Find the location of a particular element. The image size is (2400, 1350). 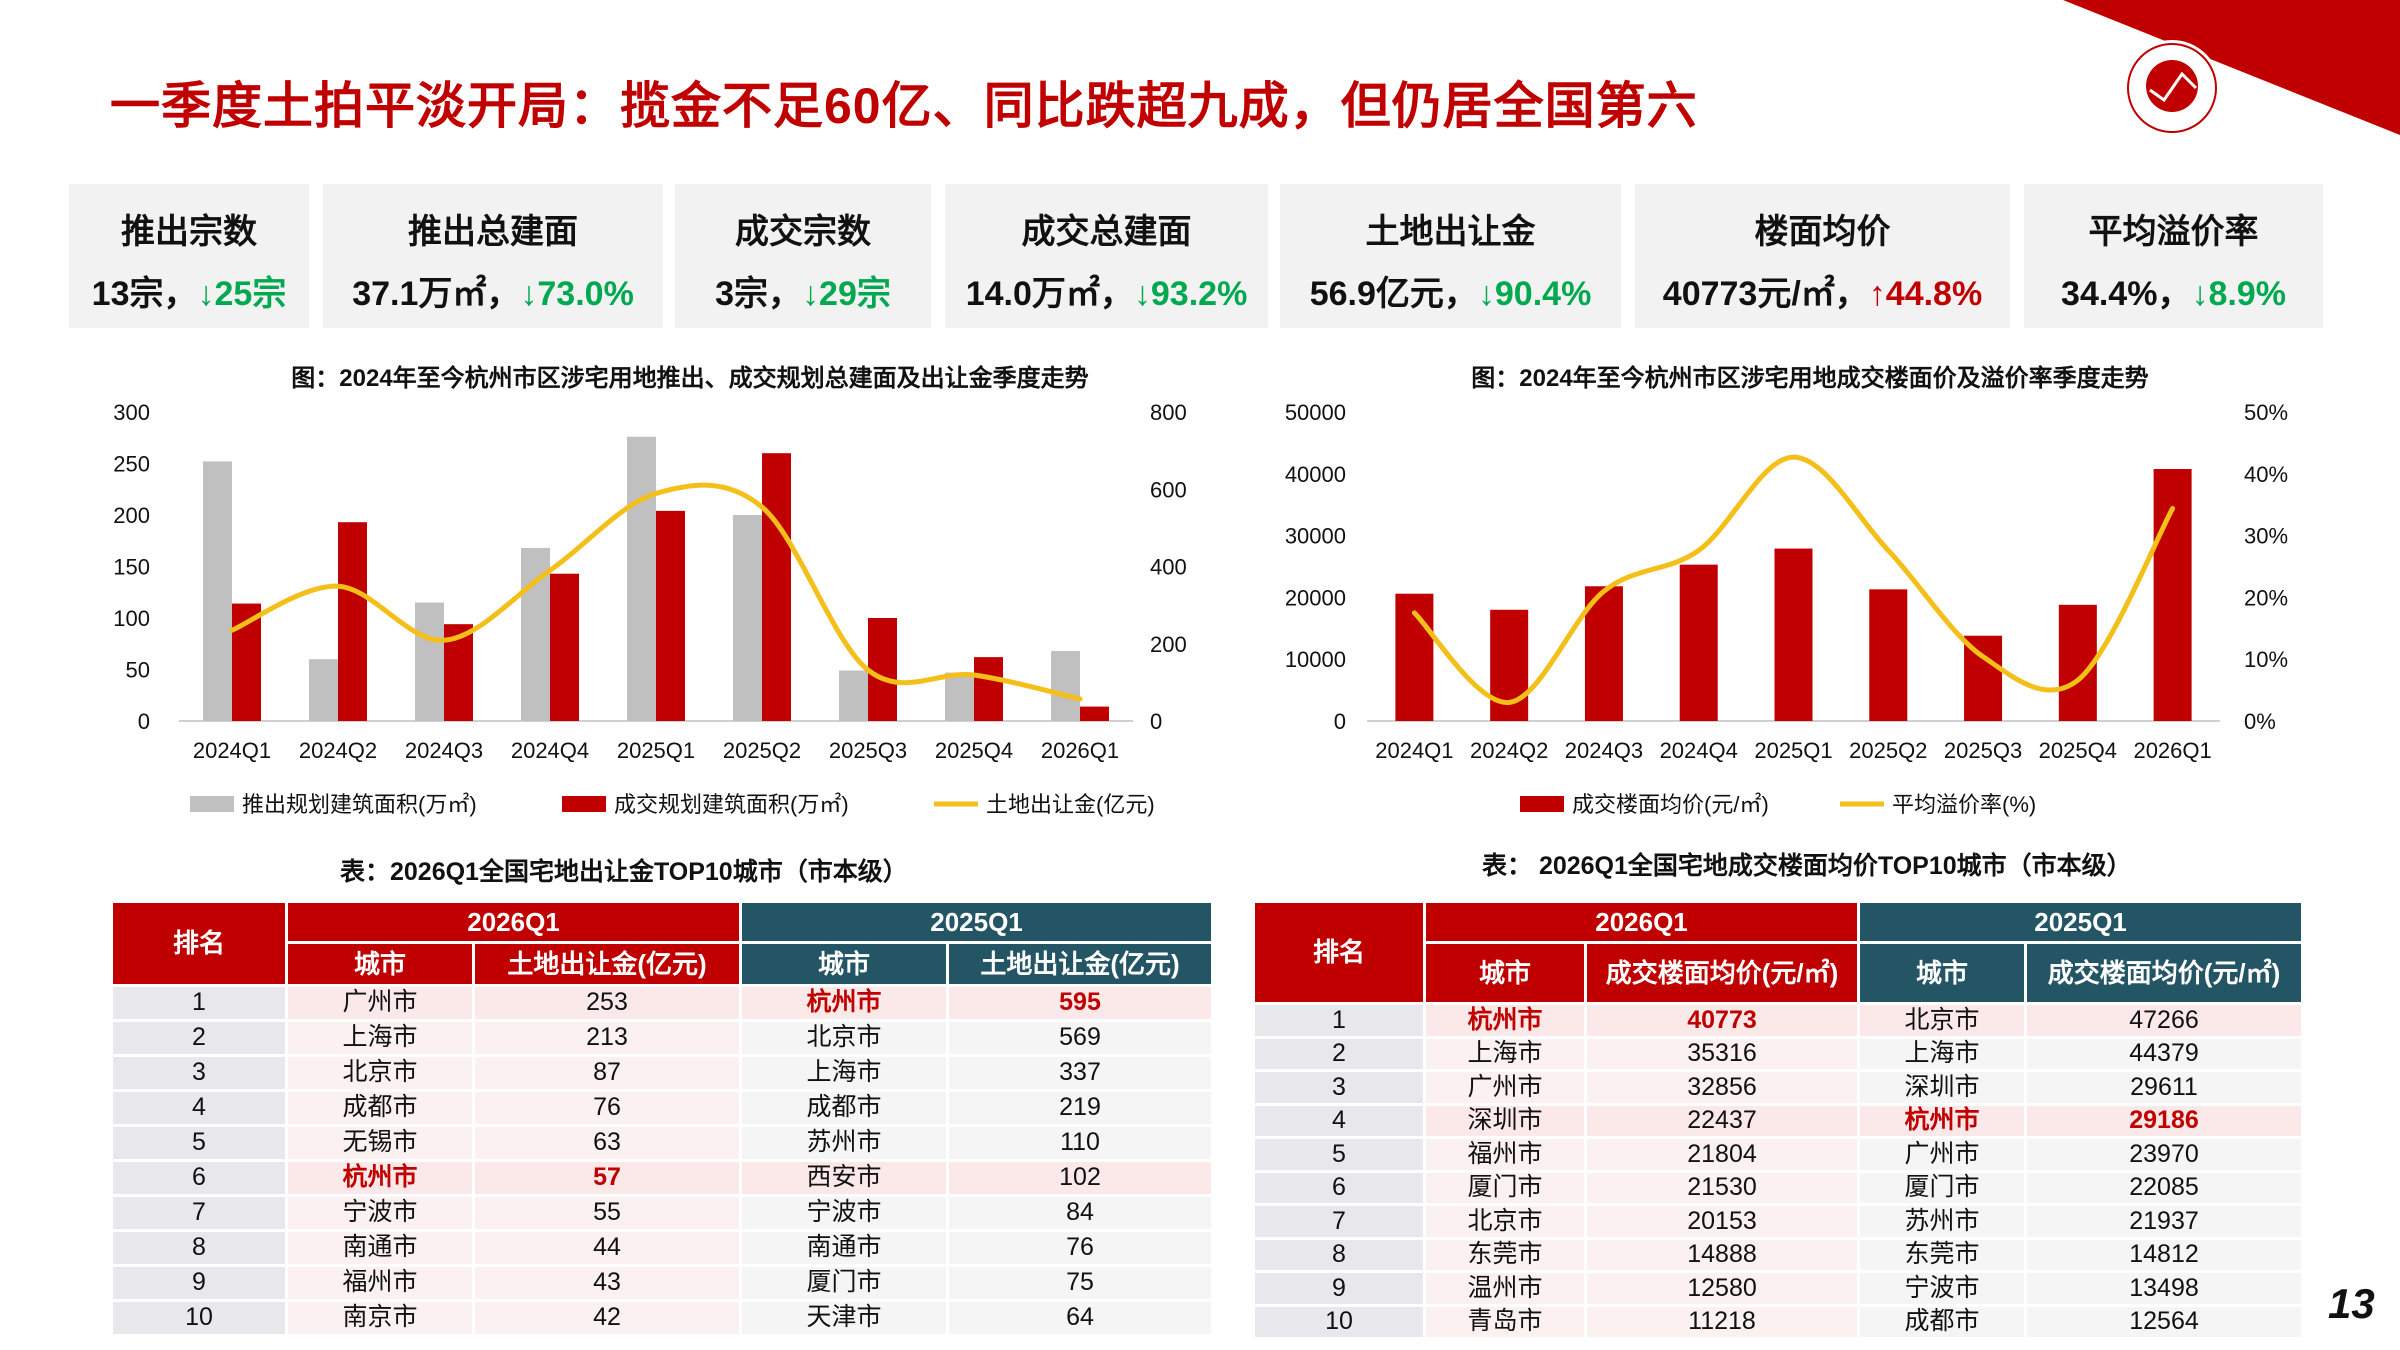

city-cell: 成都市 is located at coordinates (1942, 1321).